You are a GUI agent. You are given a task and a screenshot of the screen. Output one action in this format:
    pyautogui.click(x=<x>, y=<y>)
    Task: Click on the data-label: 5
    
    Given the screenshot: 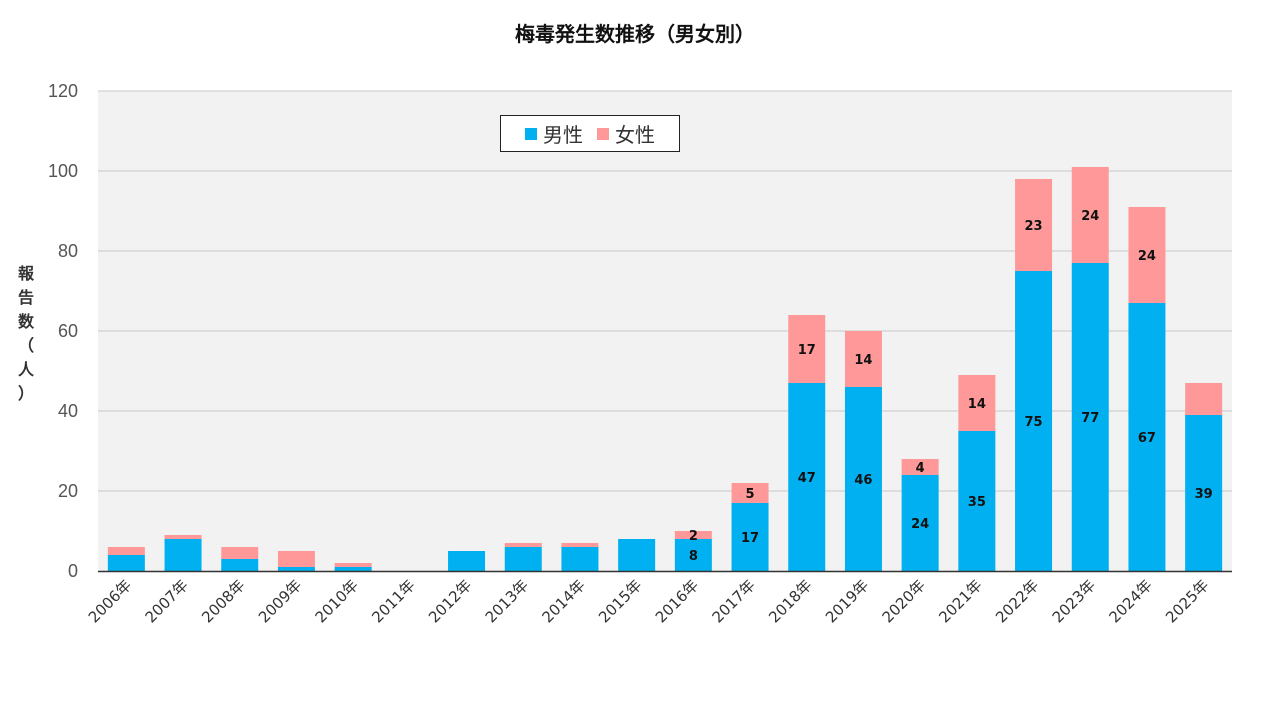 What is the action you would take?
    pyautogui.click(x=750, y=494)
    